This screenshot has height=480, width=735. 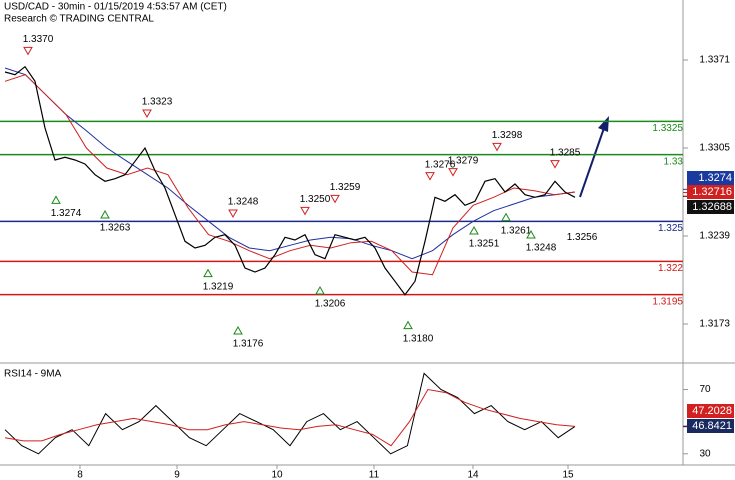 What do you see at coordinates (248, 344) in the screenshot?
I see `annotation-label: 1.3176` at bounding box center [248, 344].